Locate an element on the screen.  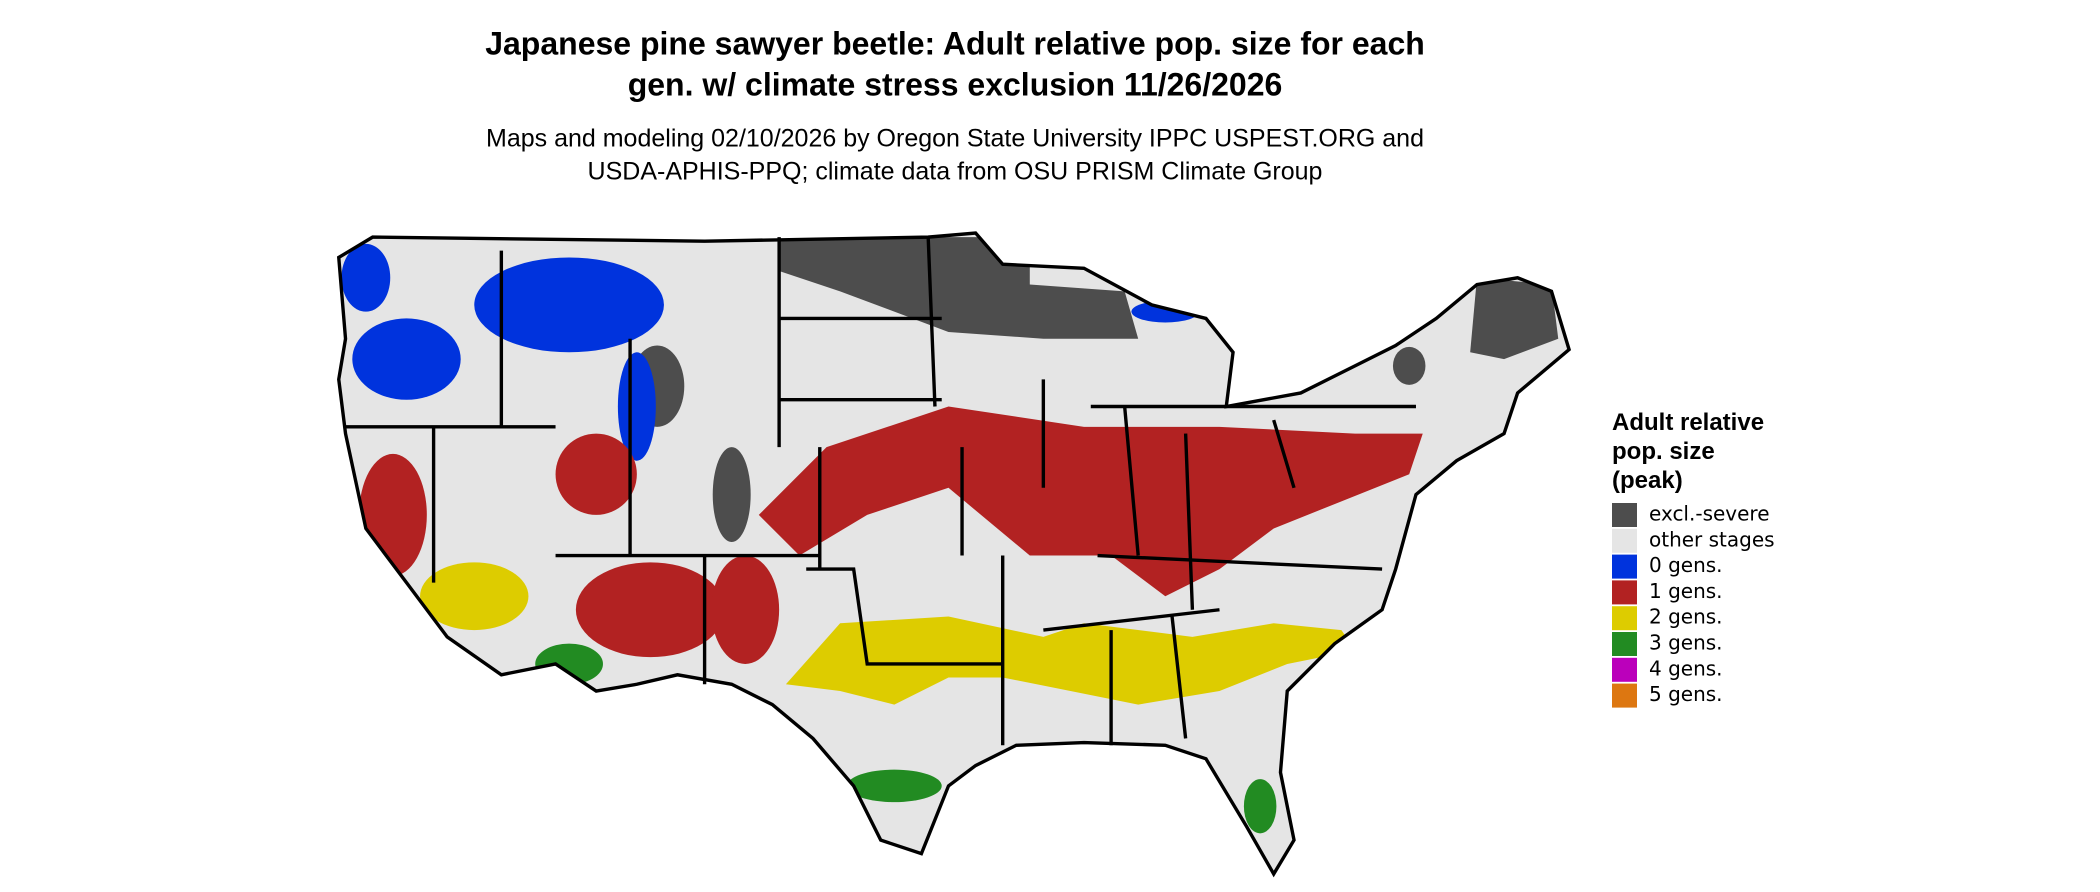
legend-label: 1 gens. is located at coordinates (1686, 591).